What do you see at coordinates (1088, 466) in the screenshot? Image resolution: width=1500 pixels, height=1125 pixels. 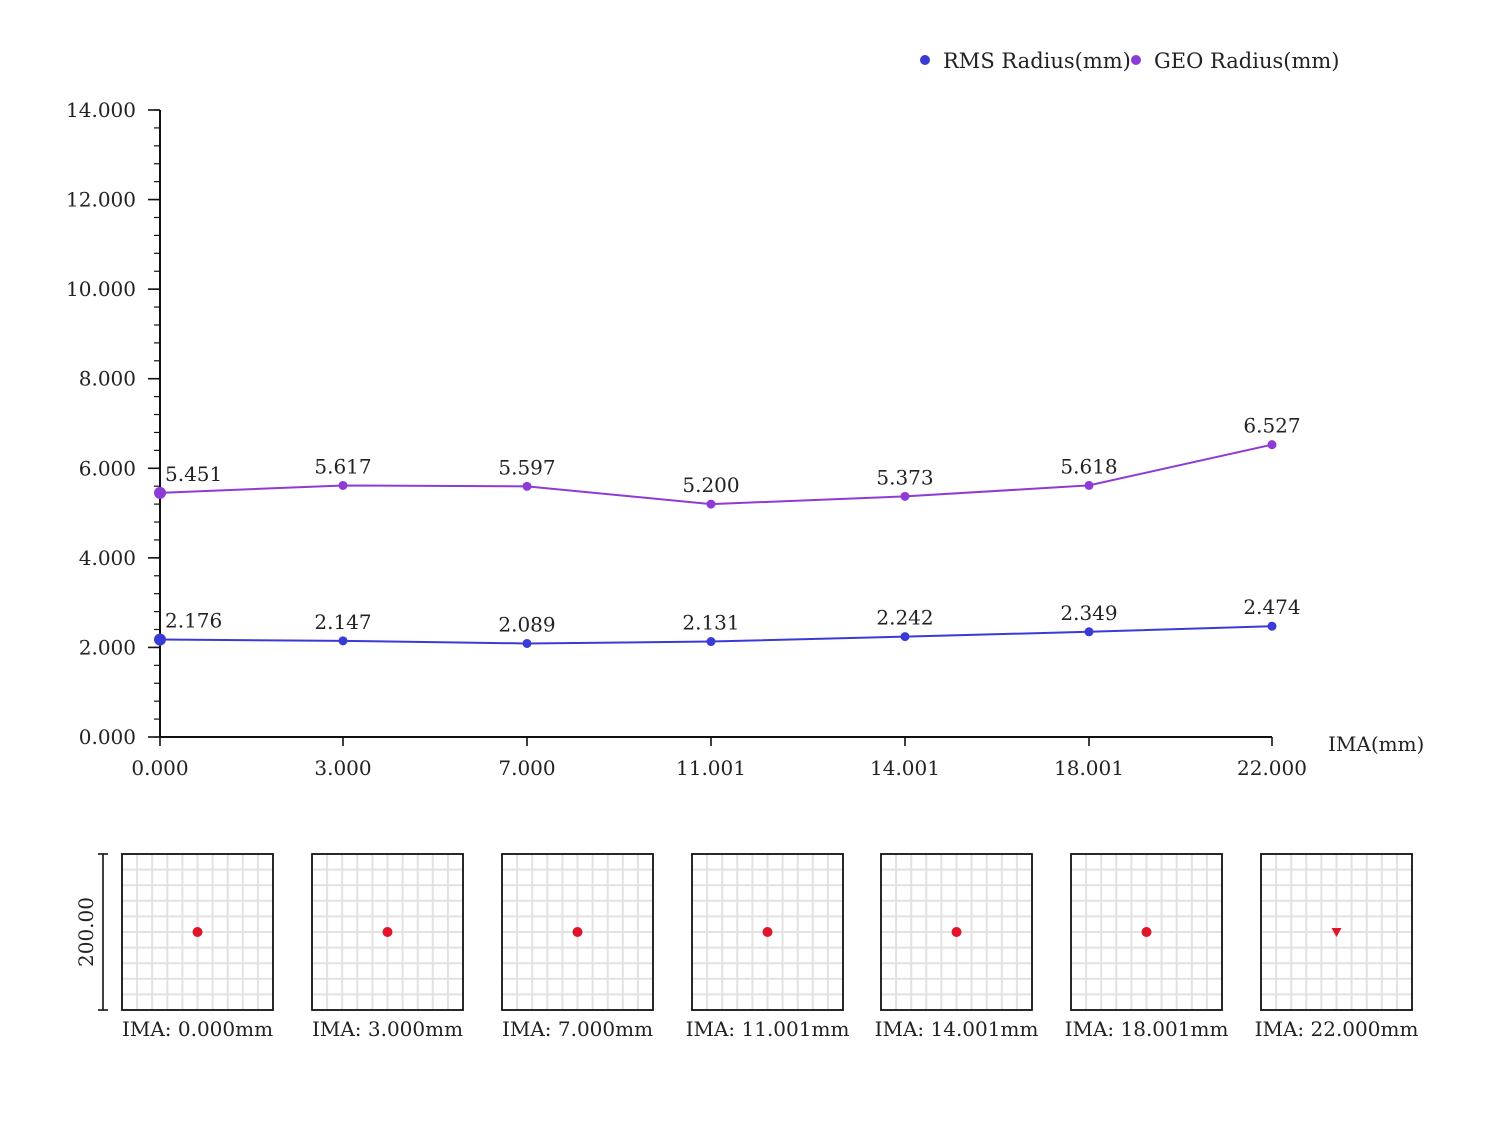 I see `data-label: 5.618` at bounding box center [1088, 466].